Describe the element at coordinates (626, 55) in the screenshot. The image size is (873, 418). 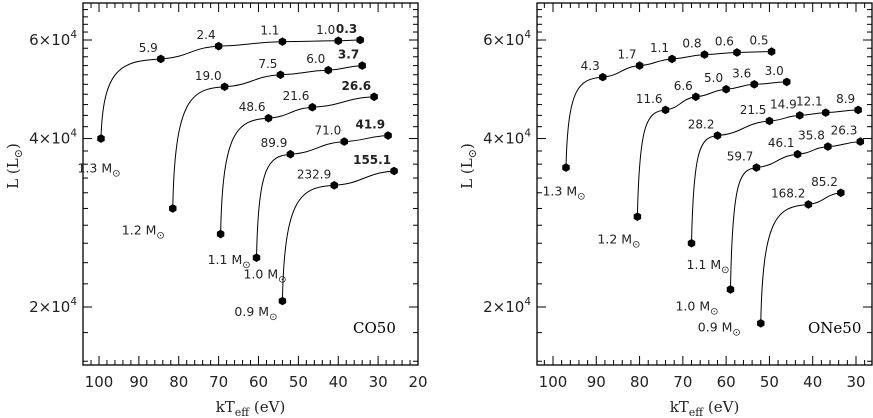
I see `point-label: 1.7` at that location.